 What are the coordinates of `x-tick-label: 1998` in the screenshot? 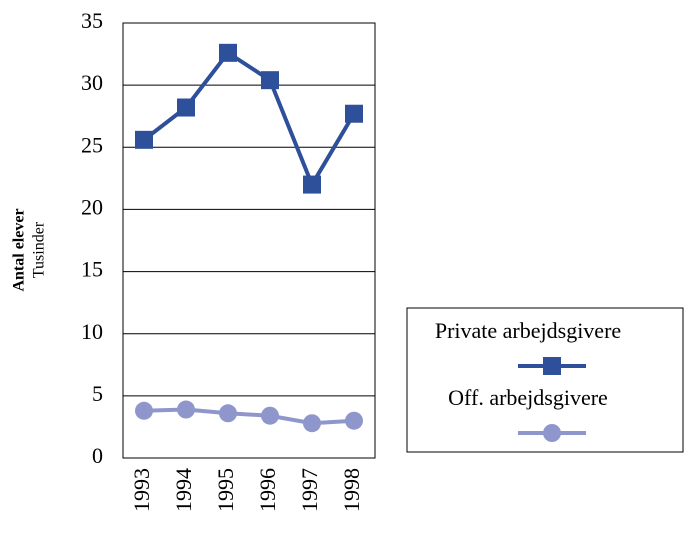 It's located at (351, 490).